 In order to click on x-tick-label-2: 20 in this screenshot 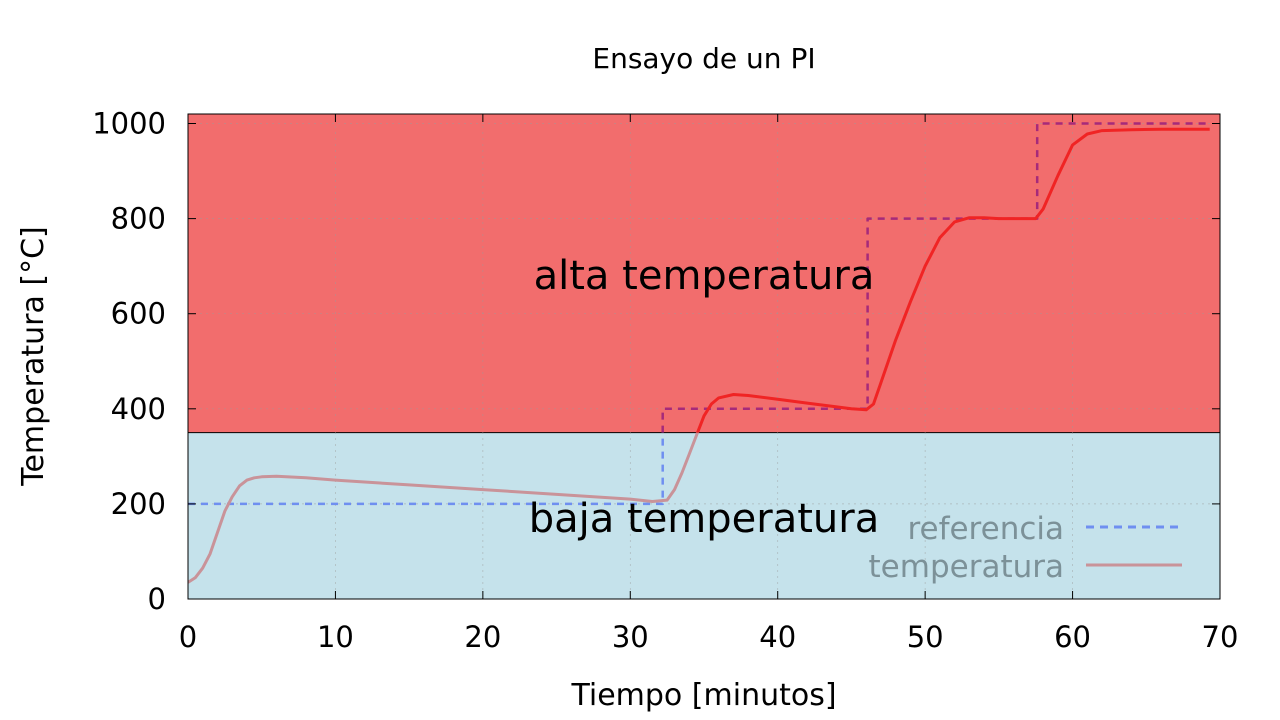, I will do `click(482, 637)`.